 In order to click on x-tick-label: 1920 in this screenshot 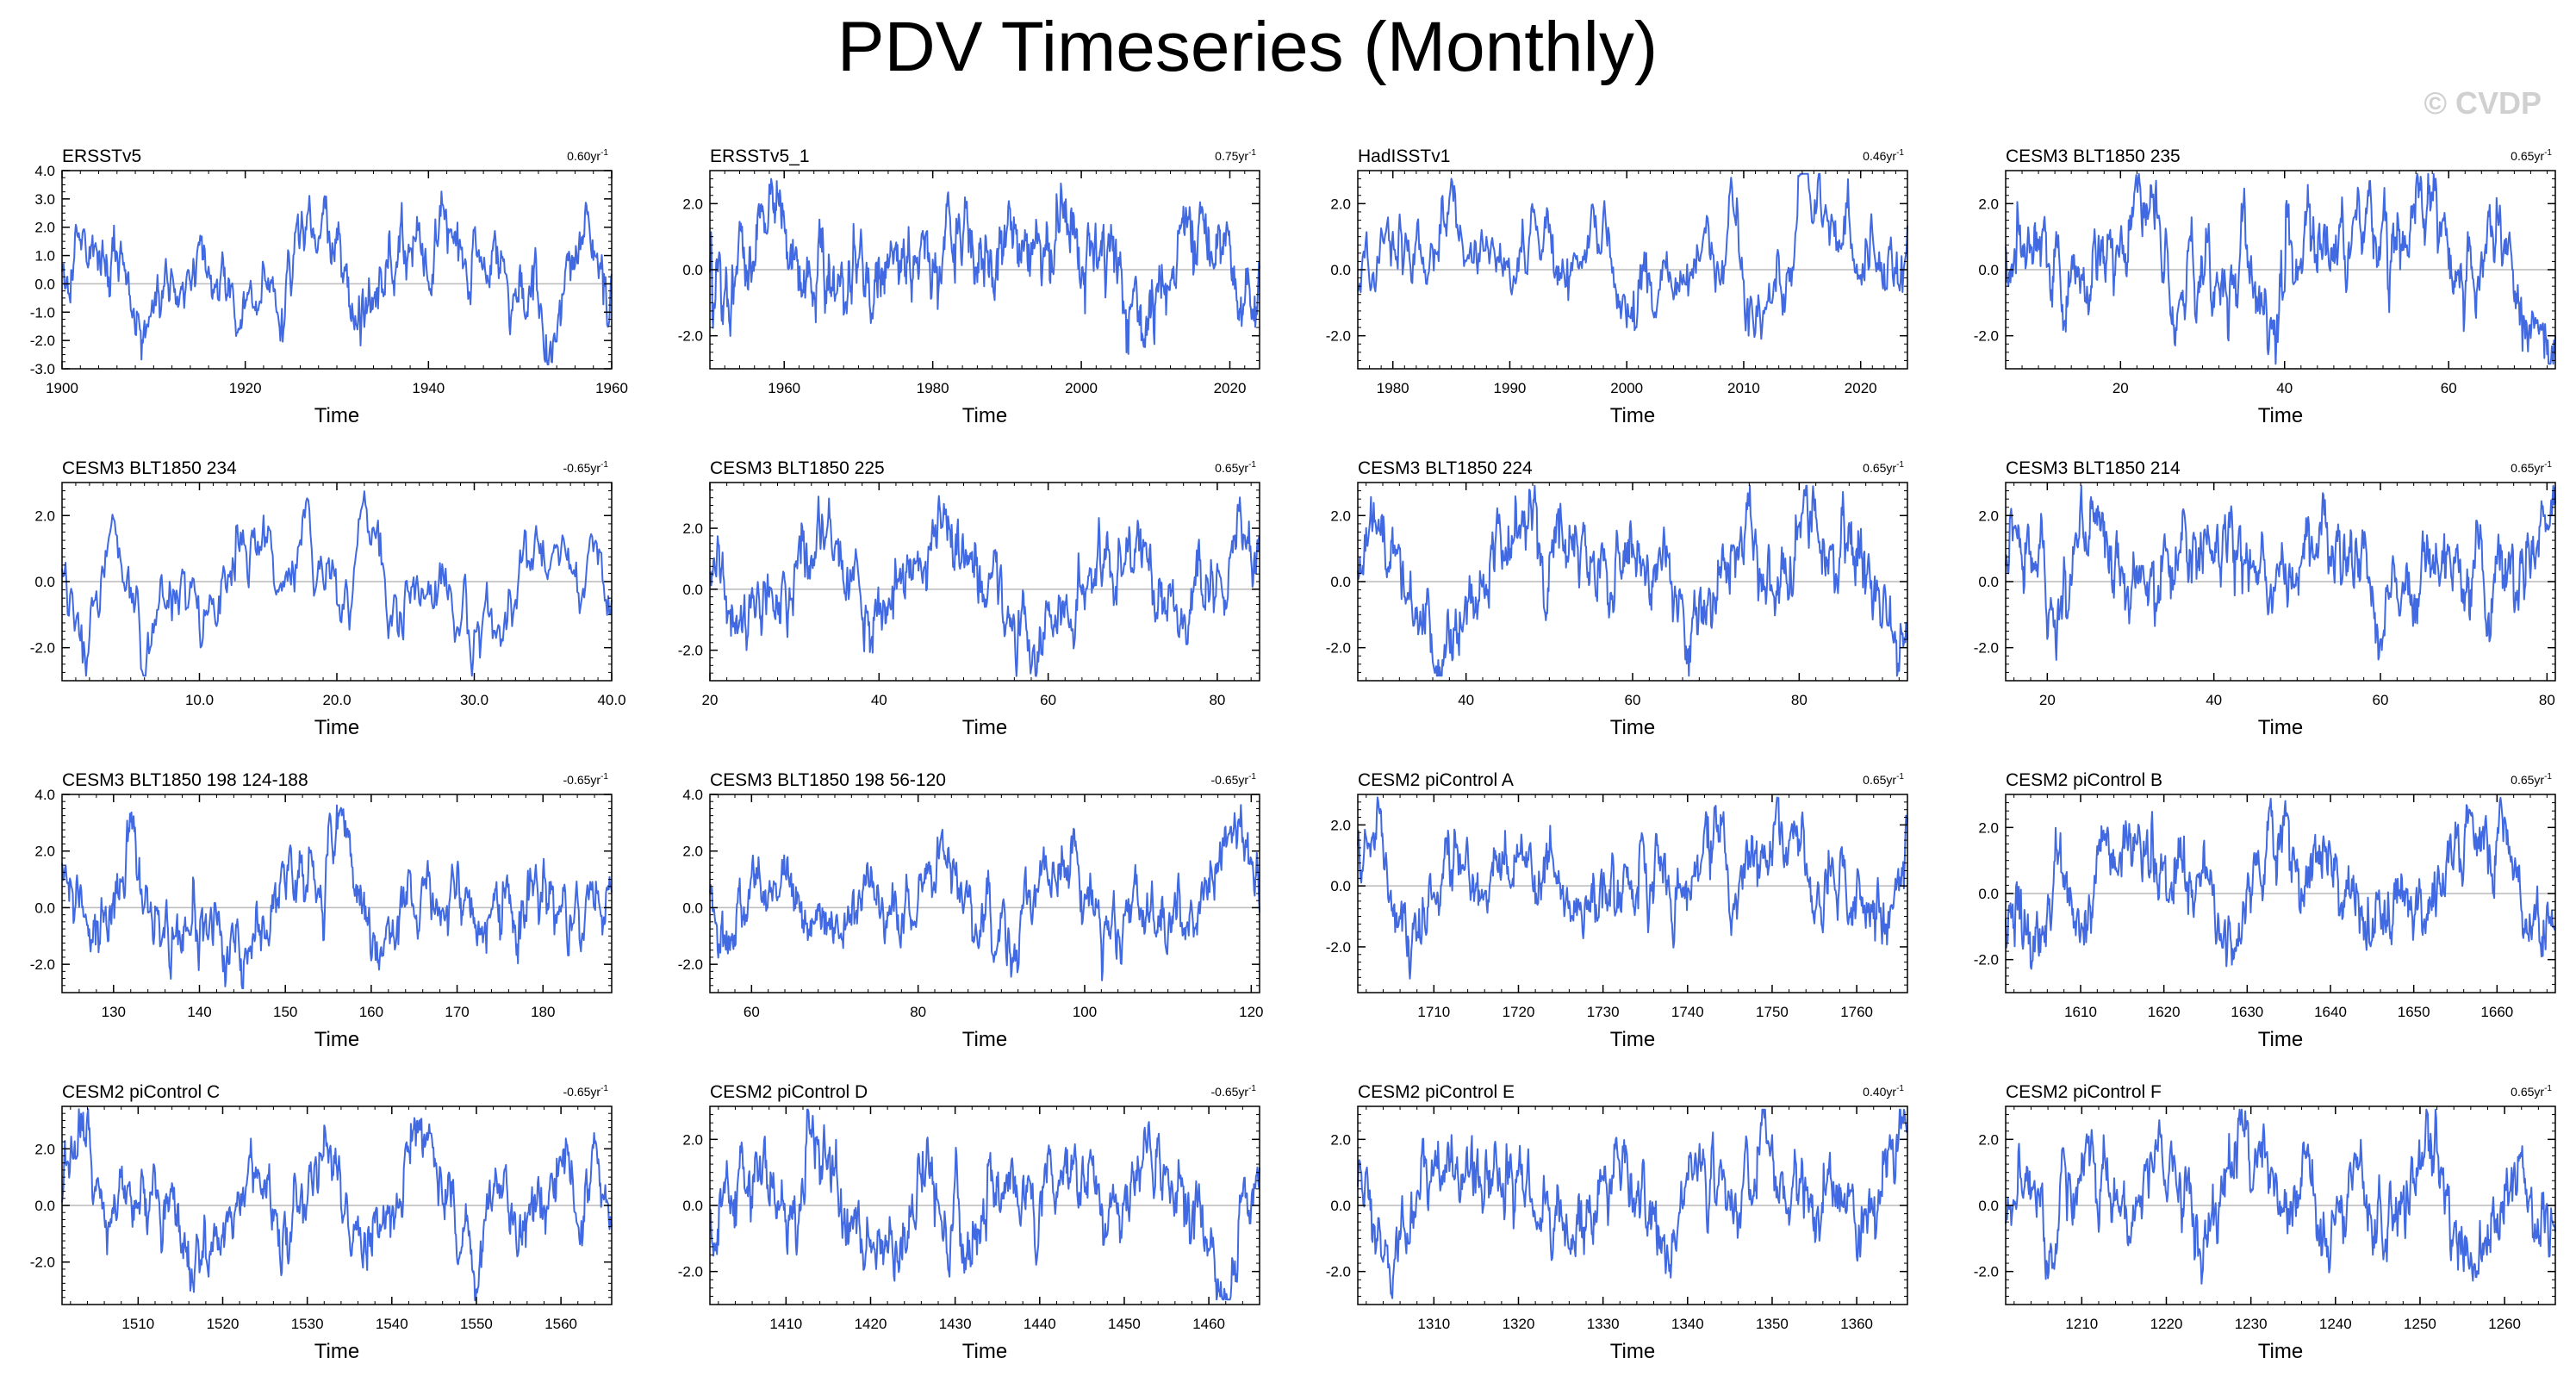, I will do `click(246, 388)`.